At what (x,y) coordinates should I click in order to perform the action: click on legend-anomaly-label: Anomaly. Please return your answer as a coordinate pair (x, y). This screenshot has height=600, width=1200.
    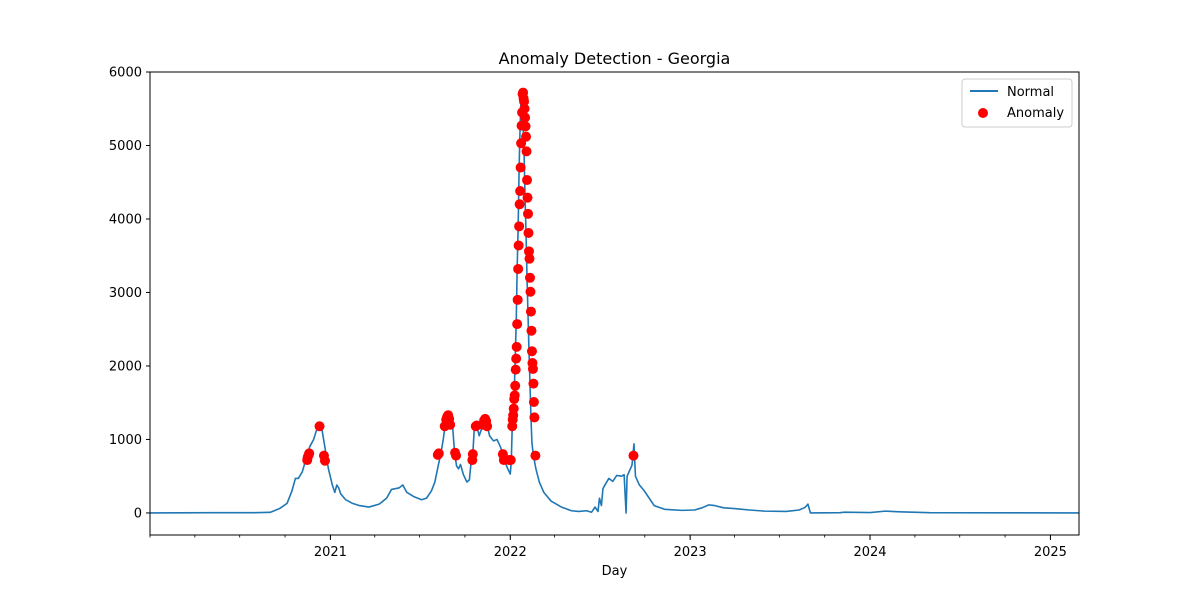
    Looking at the image, I should click on (1035, 113).